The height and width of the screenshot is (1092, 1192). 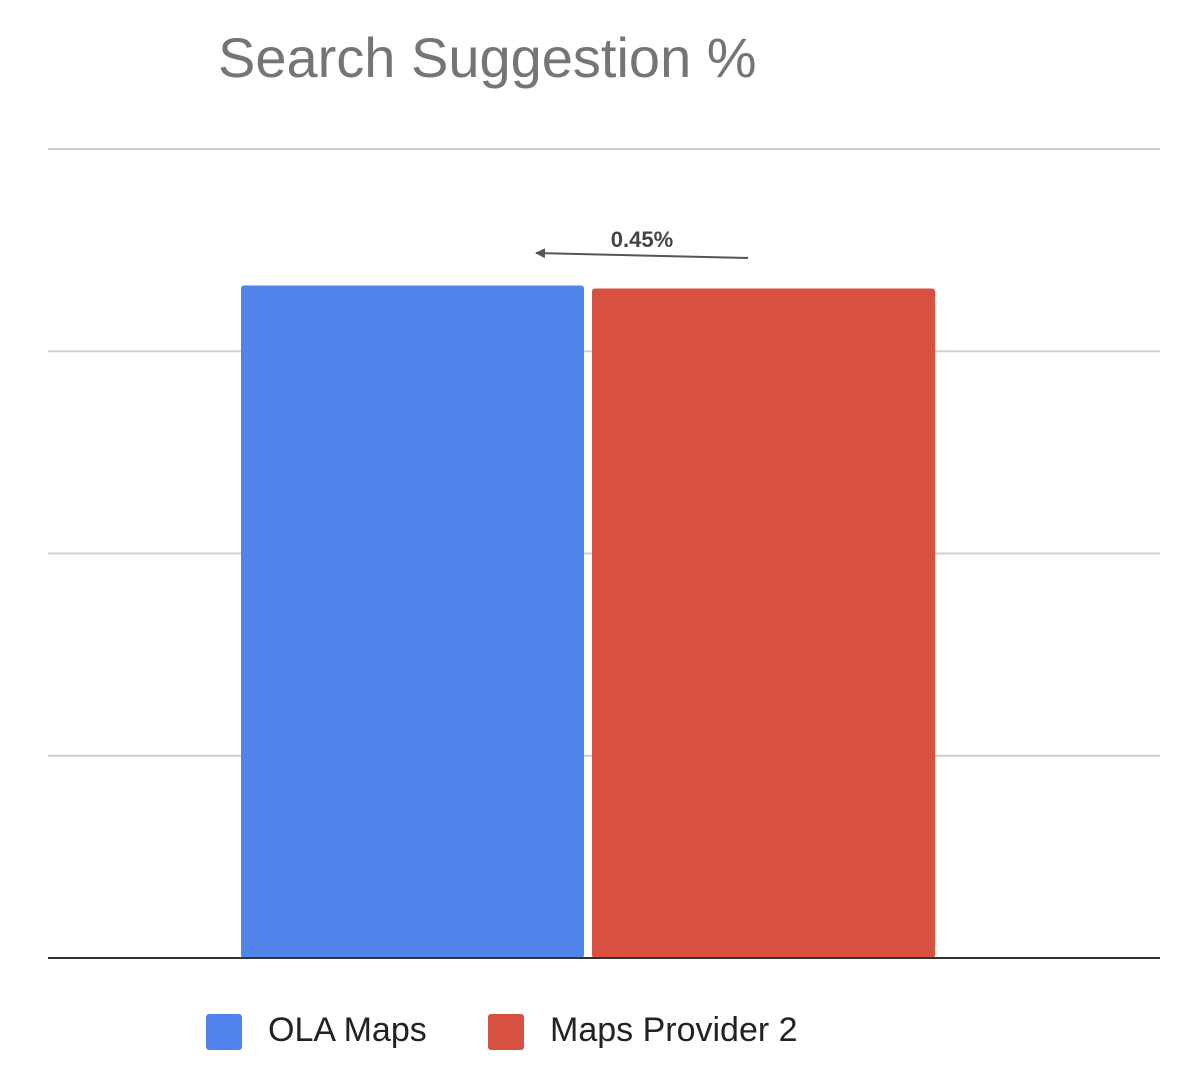 What do you see at coordinates (347, 1030) in the screenshot?
I see `legend-label: OLA Maps` at bounding box center [347, 1030].